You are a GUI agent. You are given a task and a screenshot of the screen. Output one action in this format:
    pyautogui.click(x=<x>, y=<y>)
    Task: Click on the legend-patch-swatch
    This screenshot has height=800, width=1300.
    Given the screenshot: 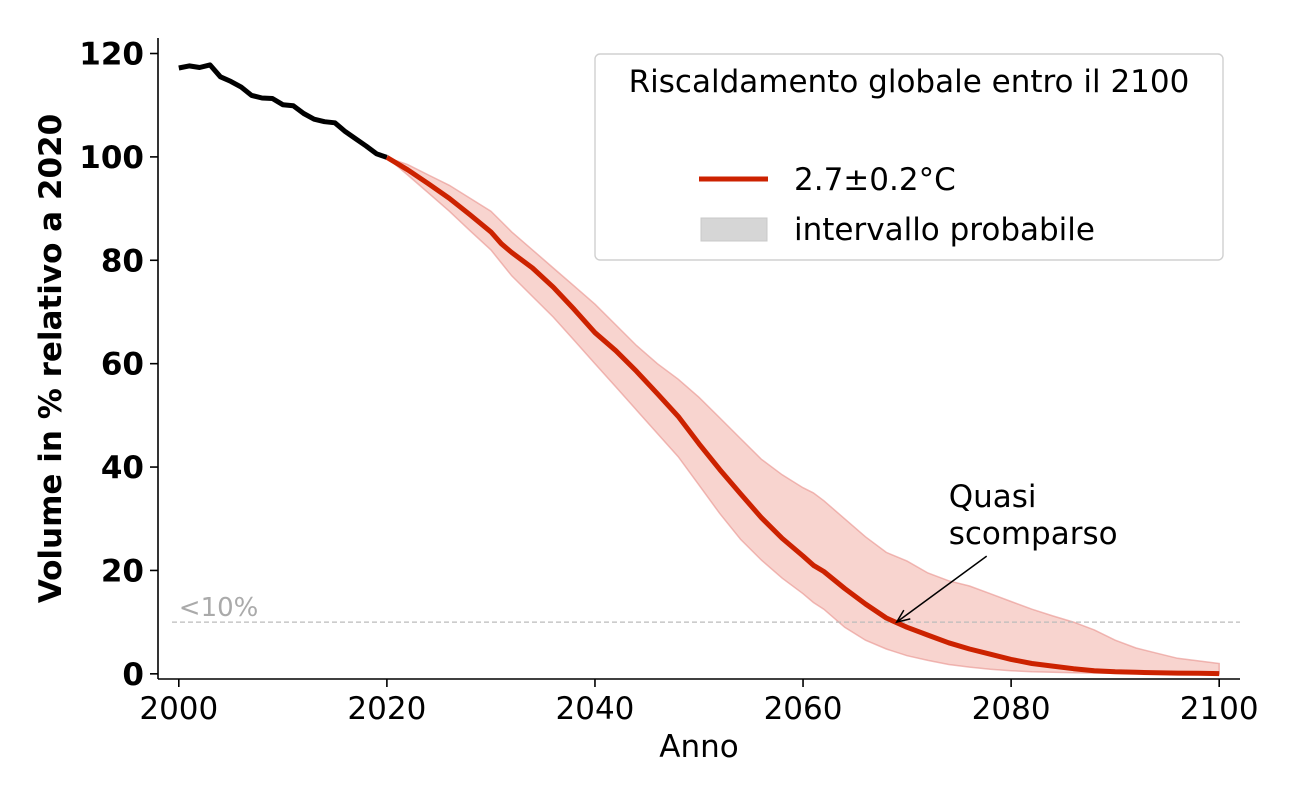 What is the action you would take?
    pyautogui.click(x=734, y=229)
    